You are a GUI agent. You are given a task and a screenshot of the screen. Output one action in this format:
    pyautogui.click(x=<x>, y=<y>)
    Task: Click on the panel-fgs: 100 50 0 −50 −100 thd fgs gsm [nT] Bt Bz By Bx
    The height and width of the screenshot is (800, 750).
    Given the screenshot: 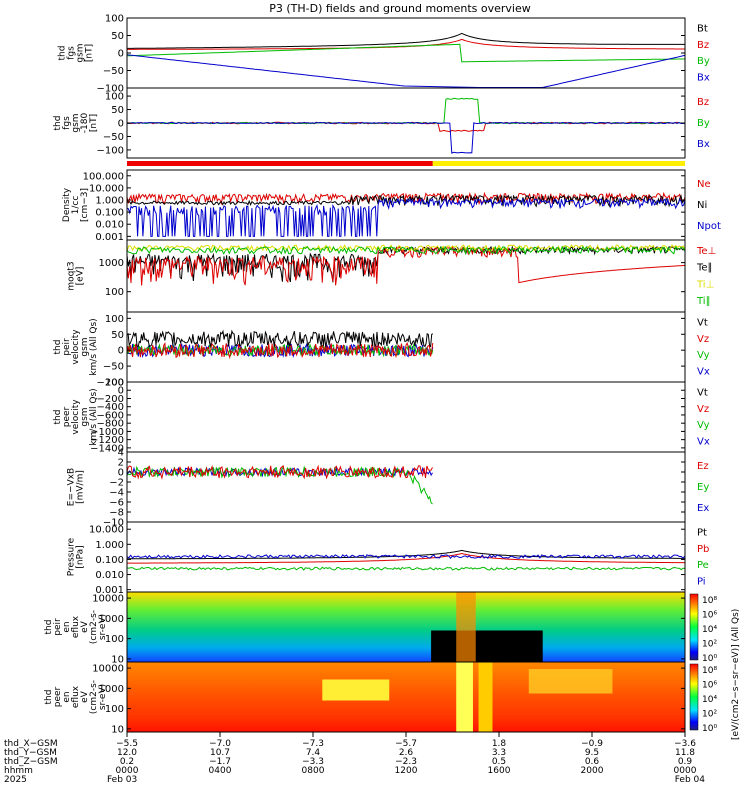 What is the action you would take?
    pyautogui.click(x=384, y=54)
    